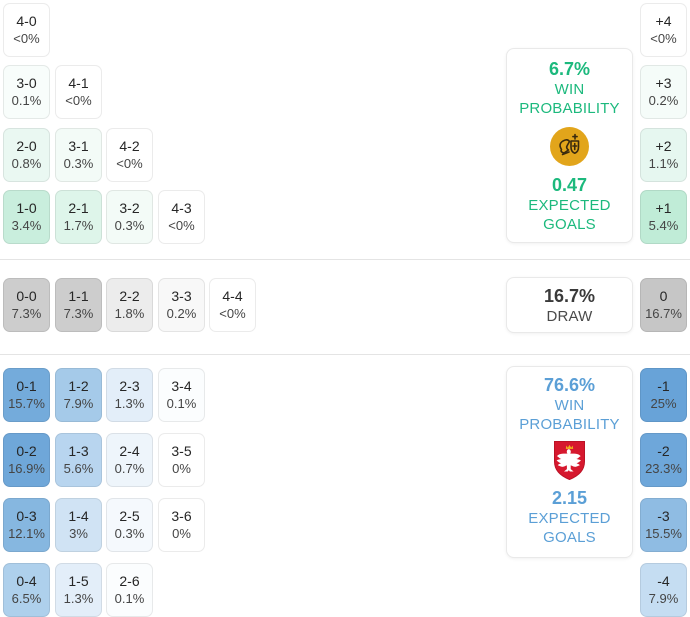 This screenshot has width=690, height=617. What do you see at coordinates (78, 590) in the screenshot?
I see `exact-score-cell: 1-5 1.3%` at bounding box center [78, 590].